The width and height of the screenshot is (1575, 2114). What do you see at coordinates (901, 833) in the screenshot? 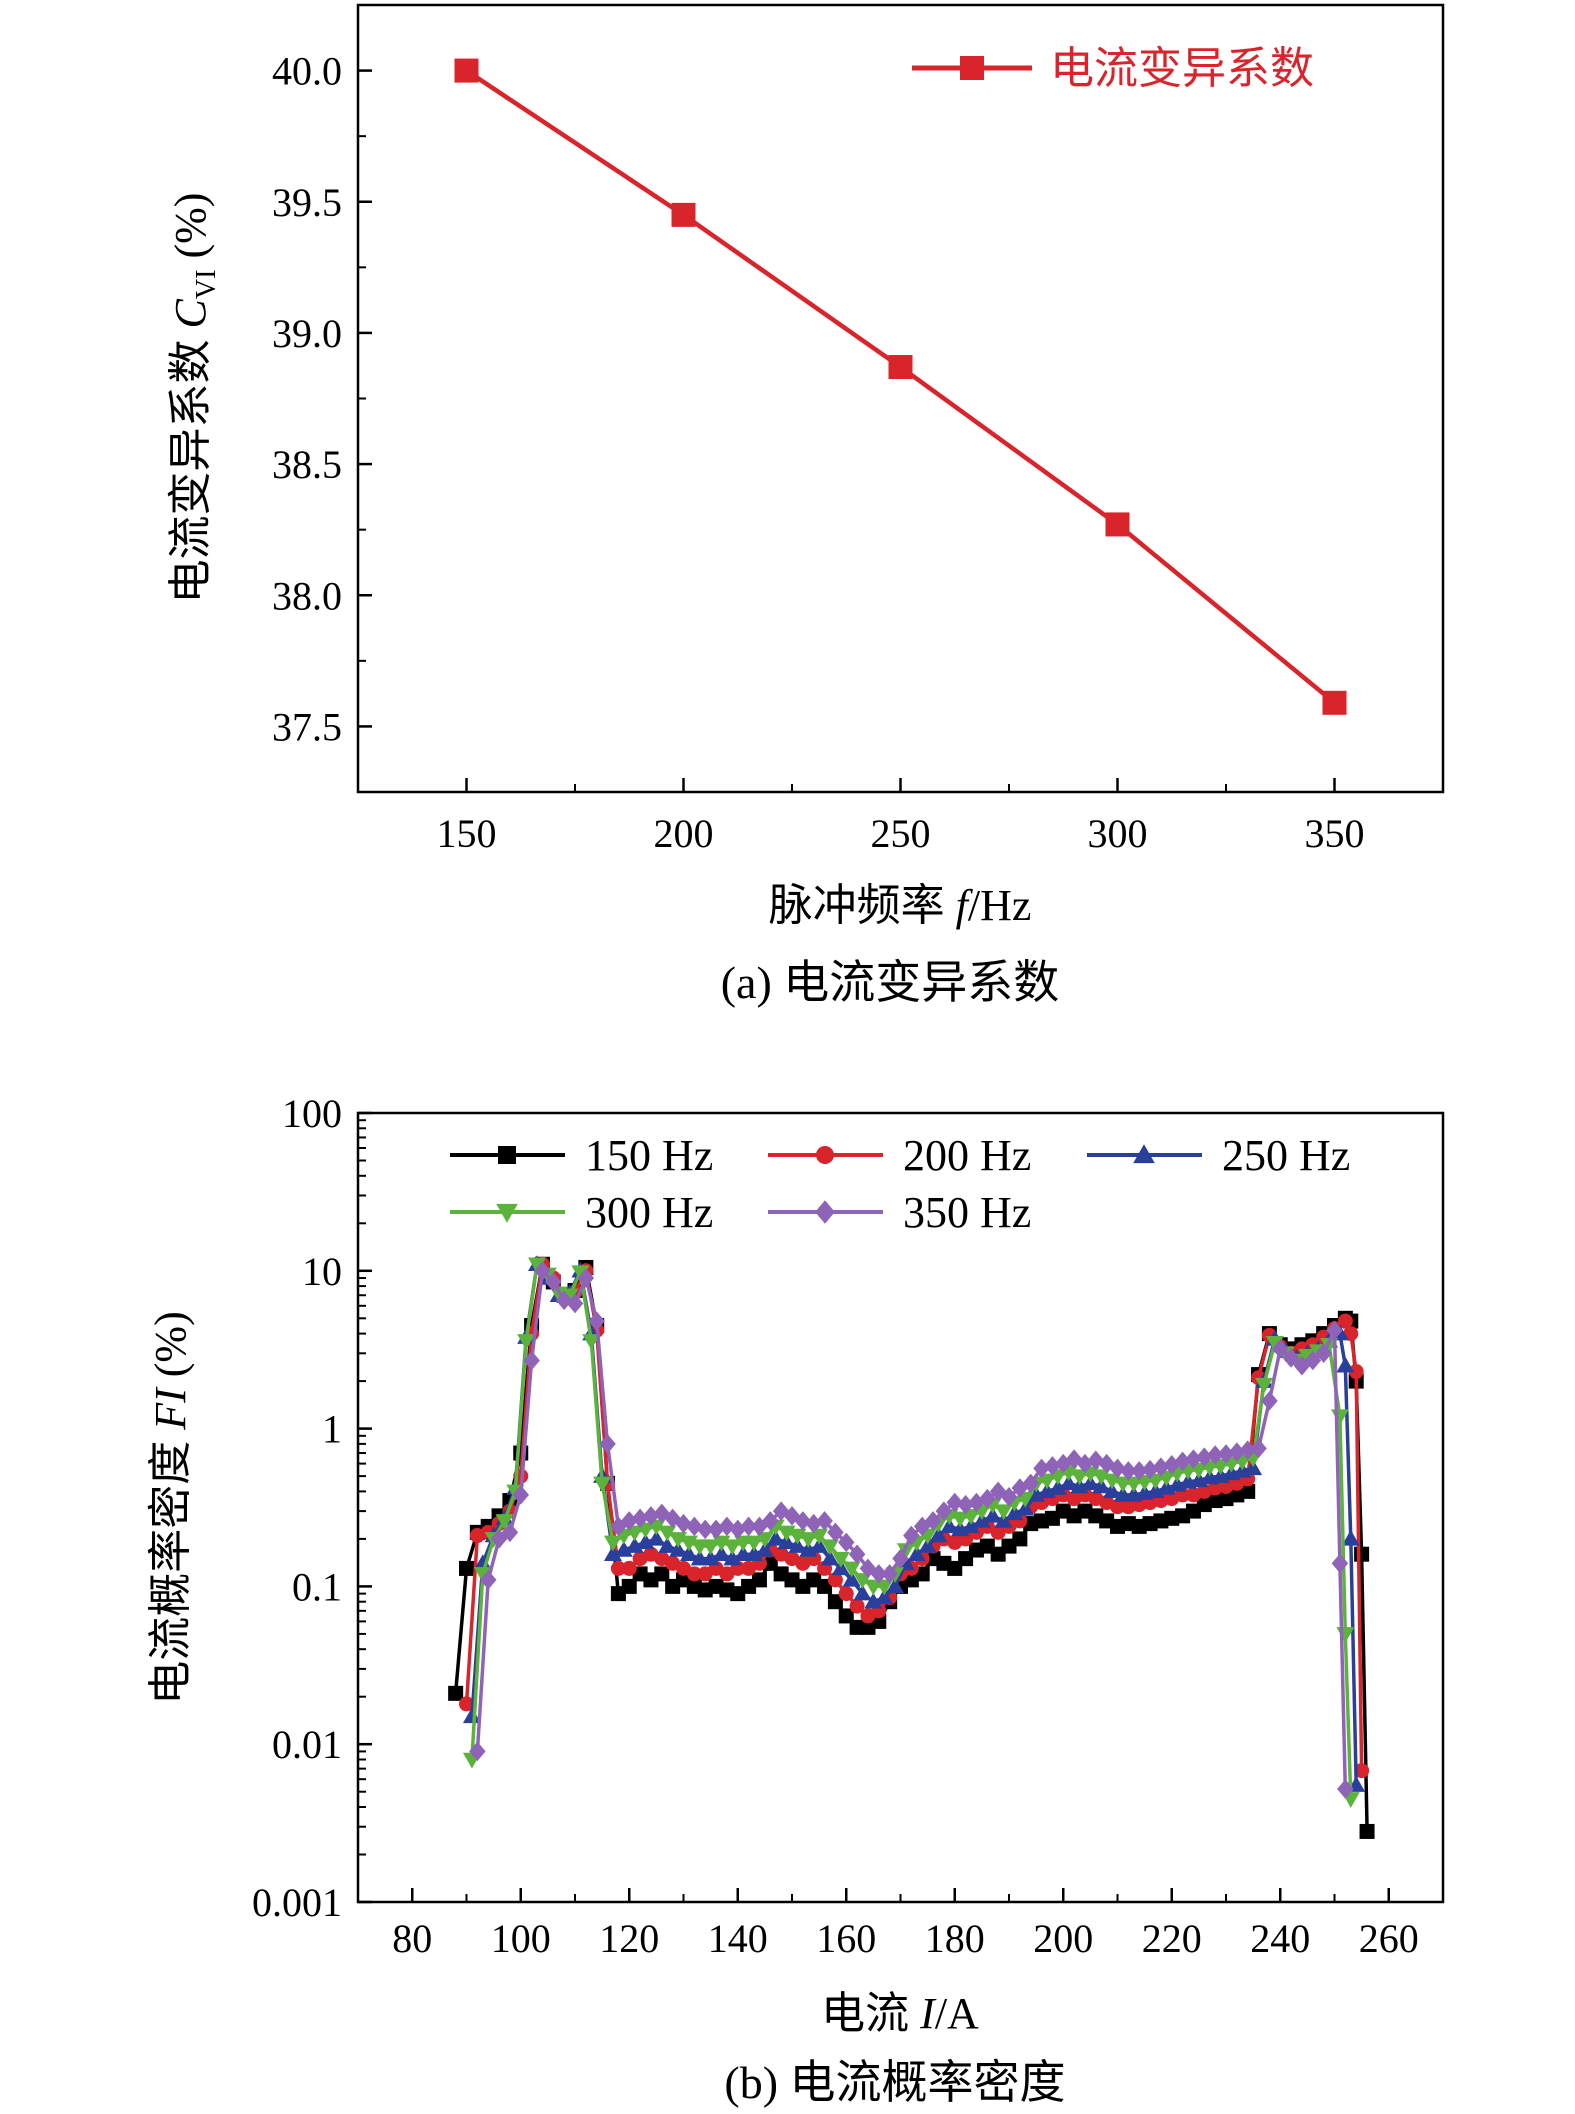
I see `x-tick-label: 250` at bounding box center [901, 833].